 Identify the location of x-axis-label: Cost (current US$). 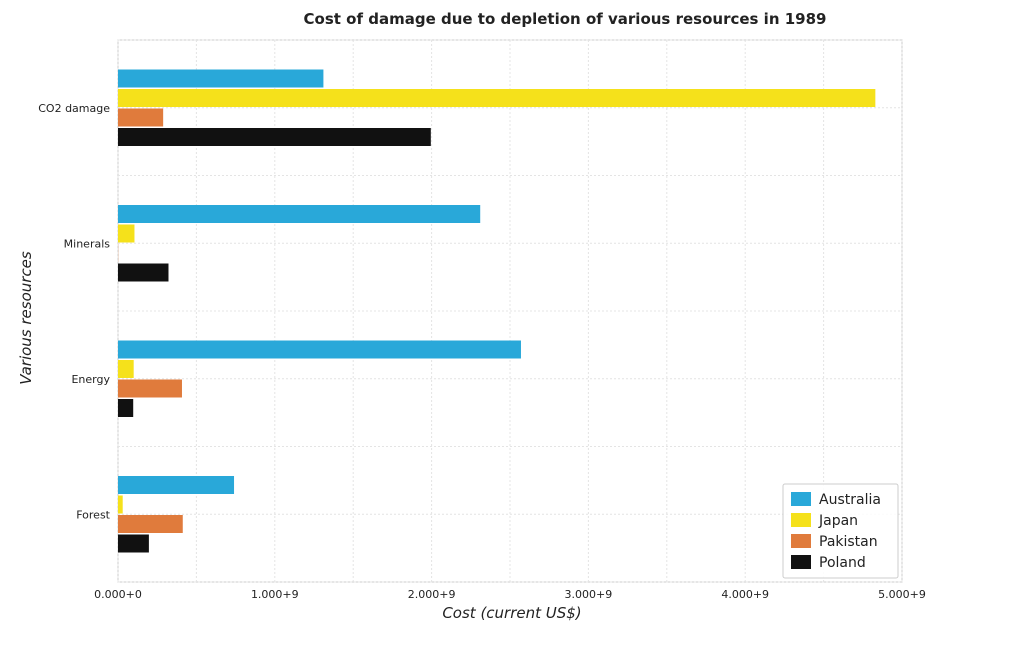
(511, 613).